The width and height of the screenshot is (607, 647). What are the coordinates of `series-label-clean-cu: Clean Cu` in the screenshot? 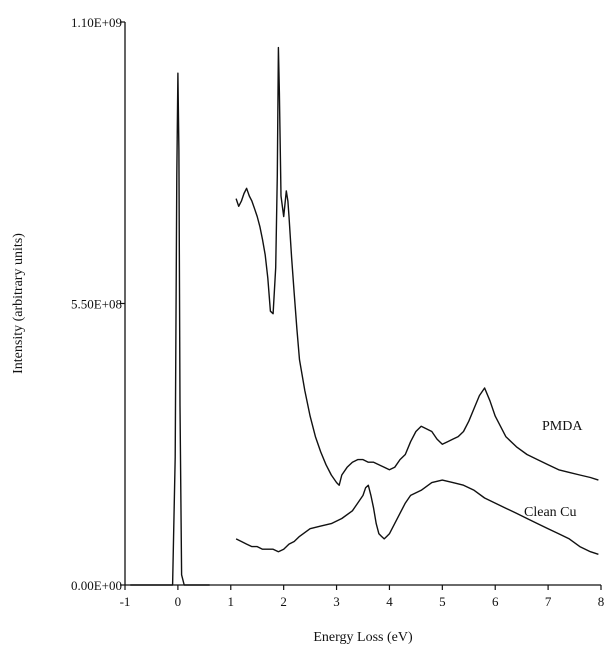 It's located at (550, 512).